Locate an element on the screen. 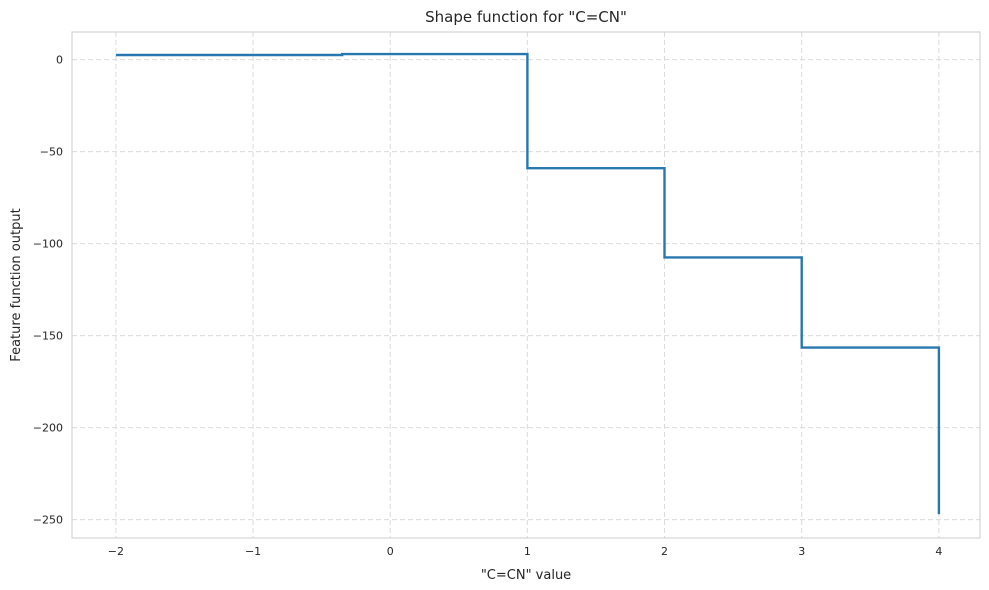 The image size is (989, 590). y-tick-label: −200 is located at coordinates (48, 428).